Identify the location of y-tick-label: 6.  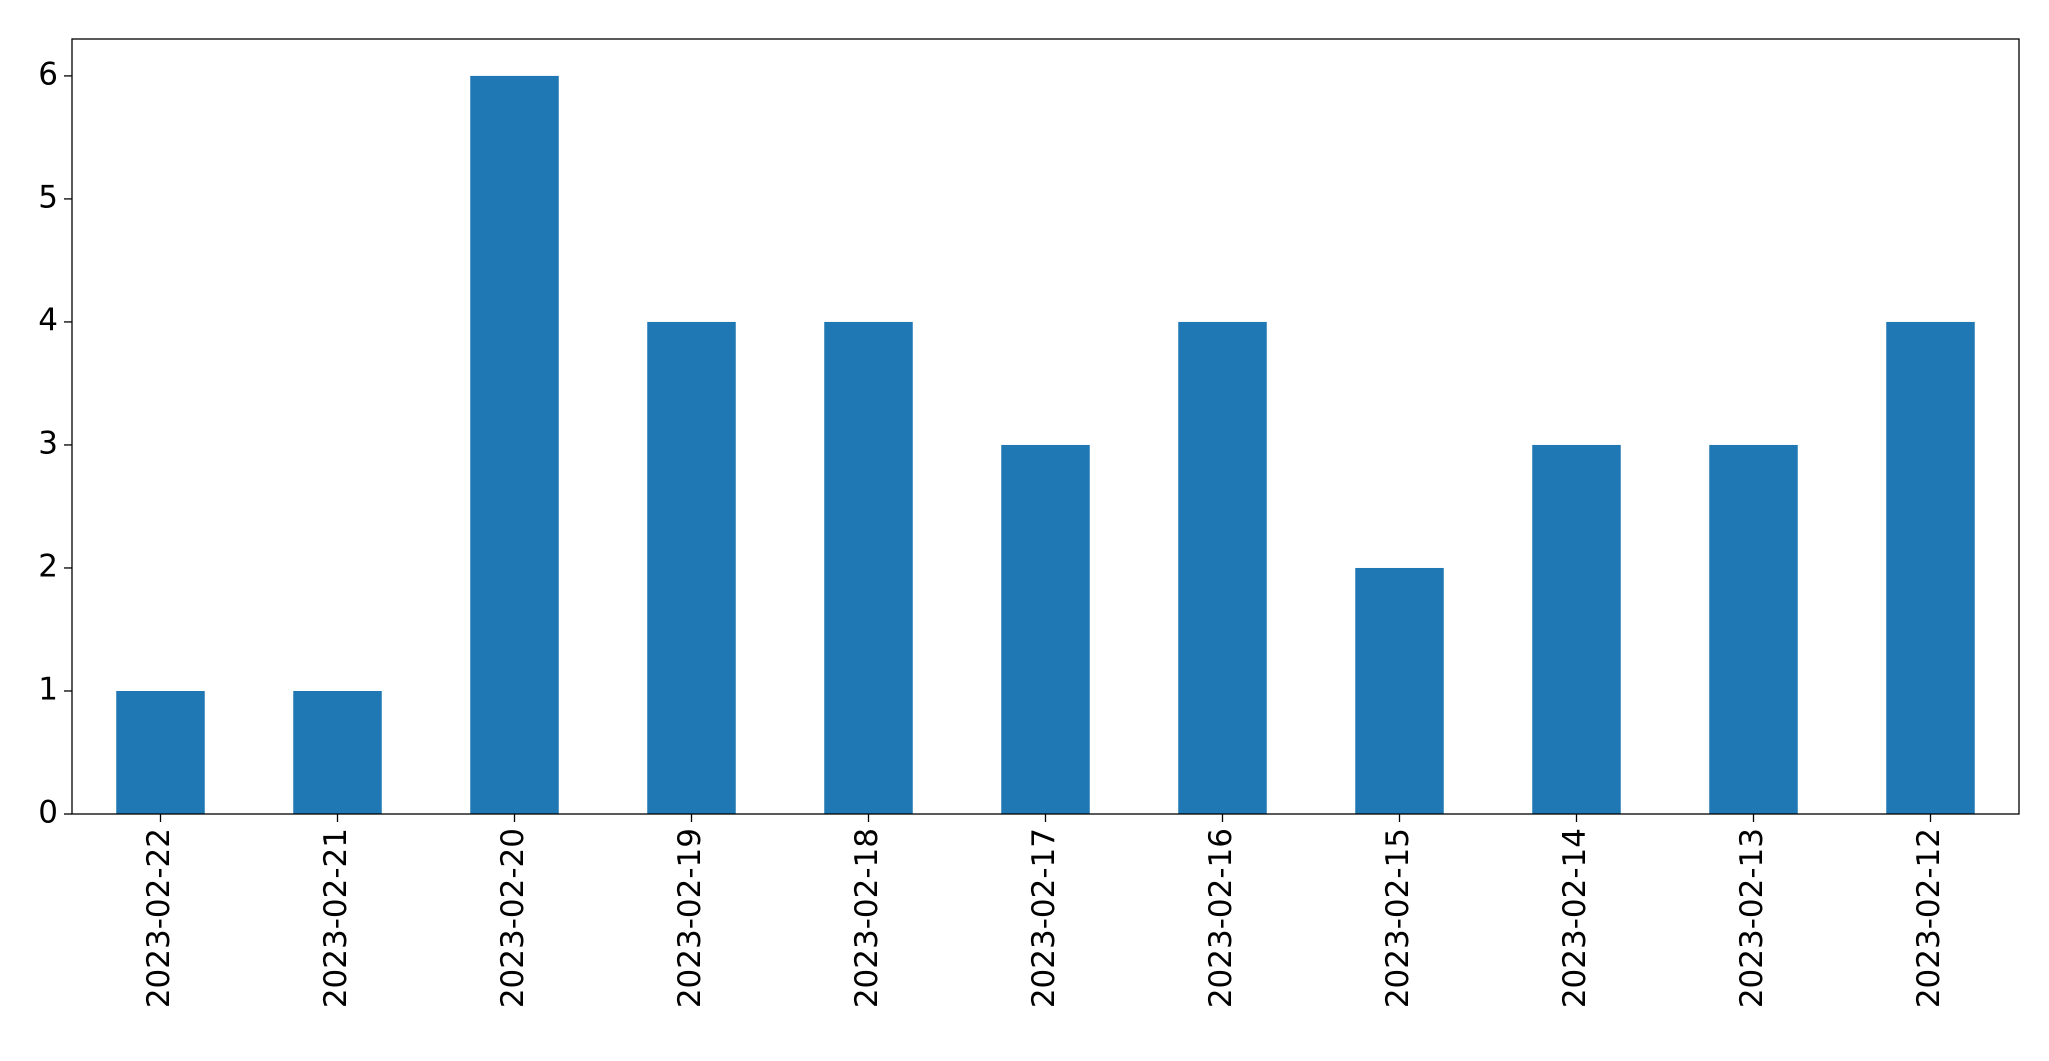
(48, 74).